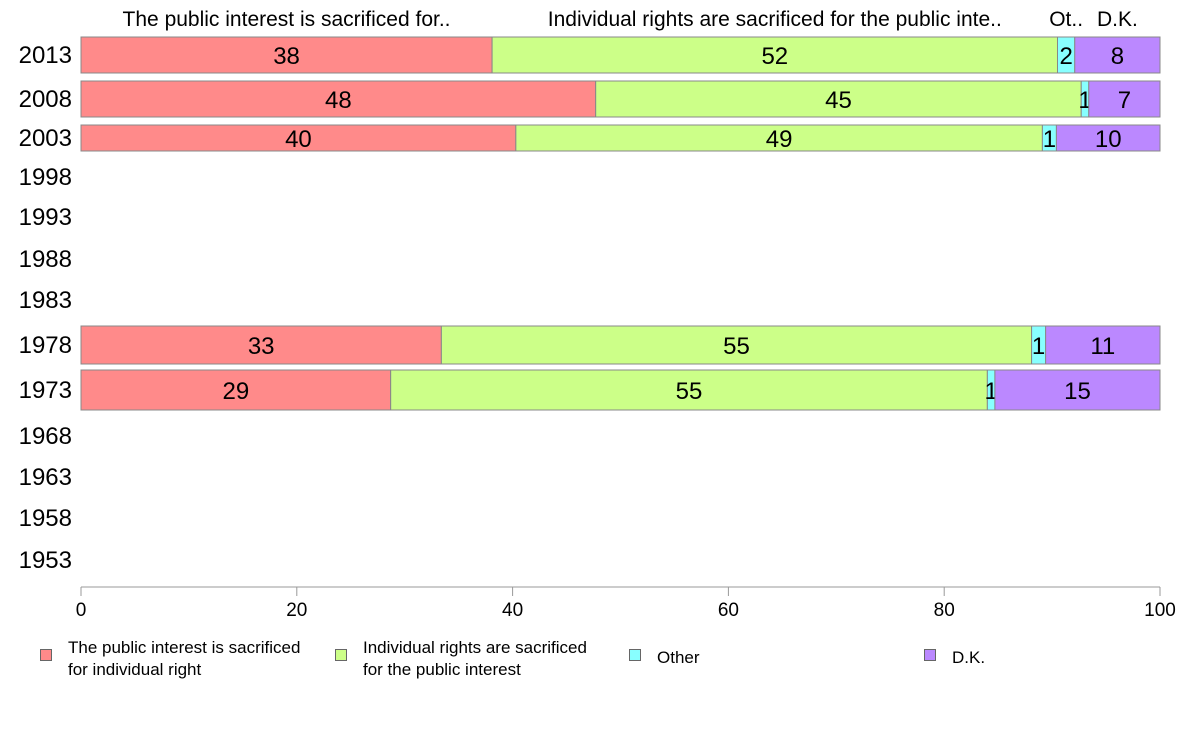 The image size is (1188, 736). I want to click on x-tick-label: 100, so click(1160, 610).